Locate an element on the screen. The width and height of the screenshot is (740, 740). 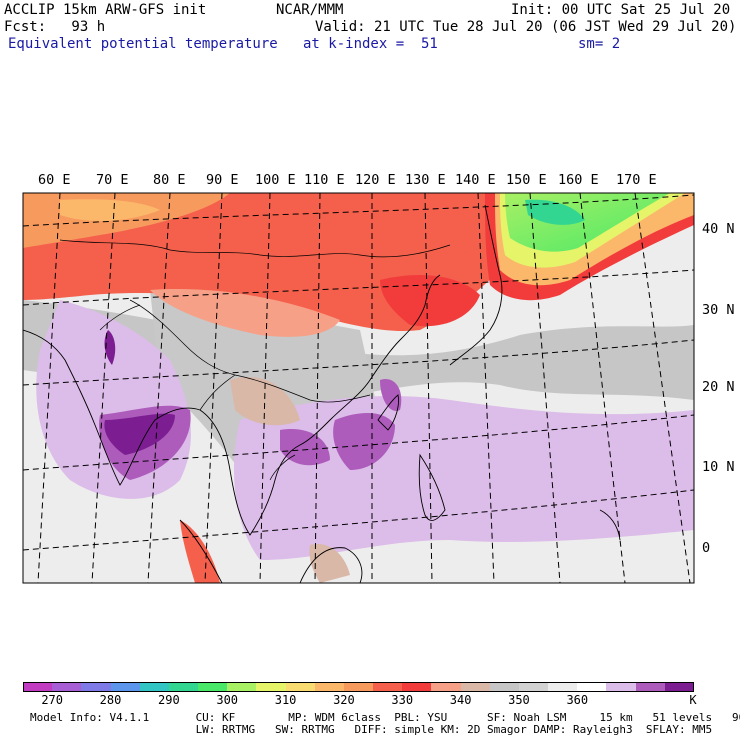
colorbar-tick-label: 330 is located at coordinates (402, 700).